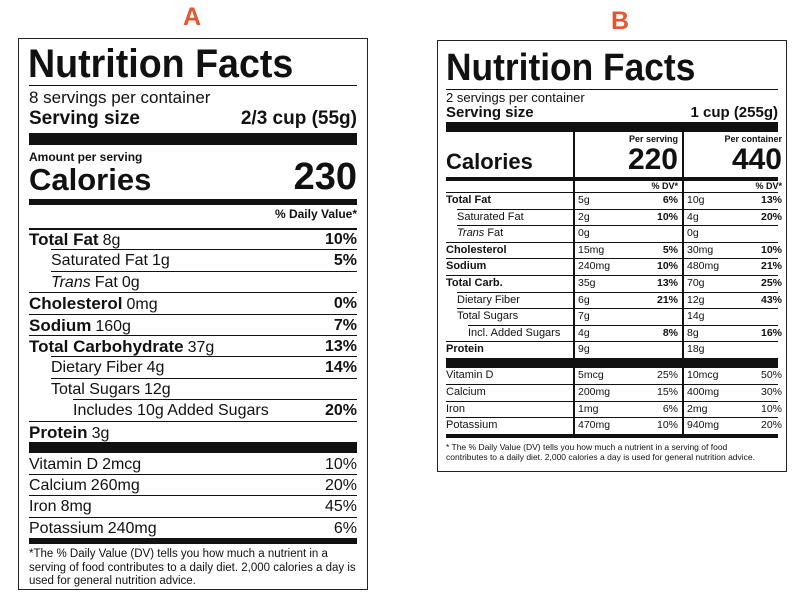 This screenshot has height=600, width=800. Describe the element at coordinates (474, 284) in the screenshot. I see `nutrient-row: Total Carb.` at that location.